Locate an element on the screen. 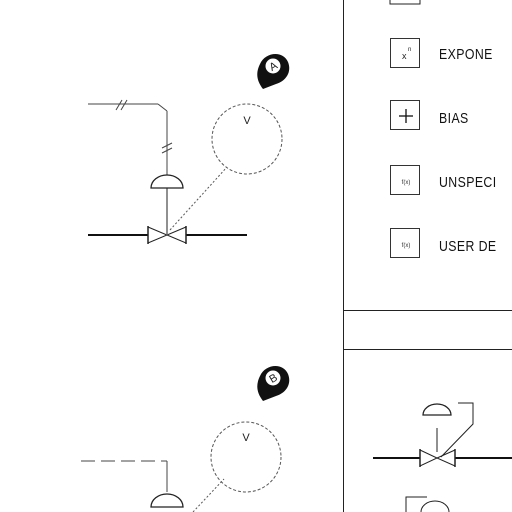  legend-label: UNSPECI is located at coordinates (468, 182).